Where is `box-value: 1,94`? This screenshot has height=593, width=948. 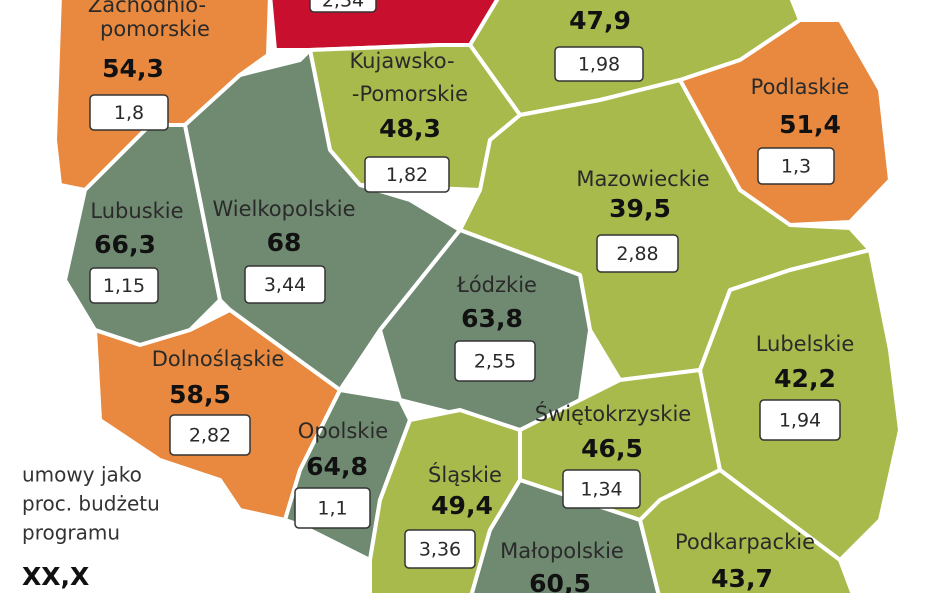
box-value: 1,94 is located at coordinates (800, 421).